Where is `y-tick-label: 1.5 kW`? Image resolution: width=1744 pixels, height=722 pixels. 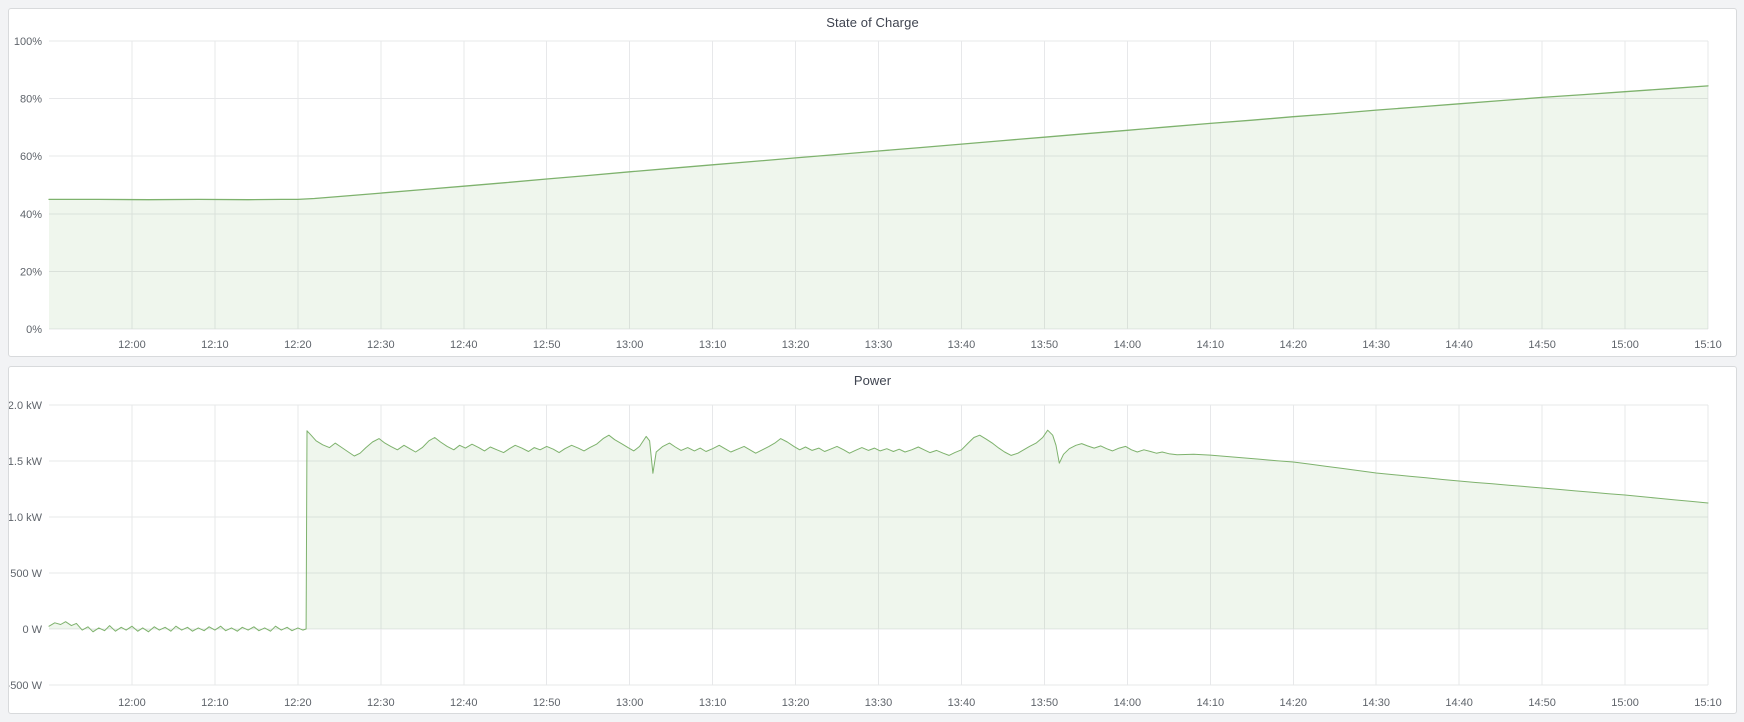
y-tick-label: 1.5 kW is located at coordinates (26, 462).